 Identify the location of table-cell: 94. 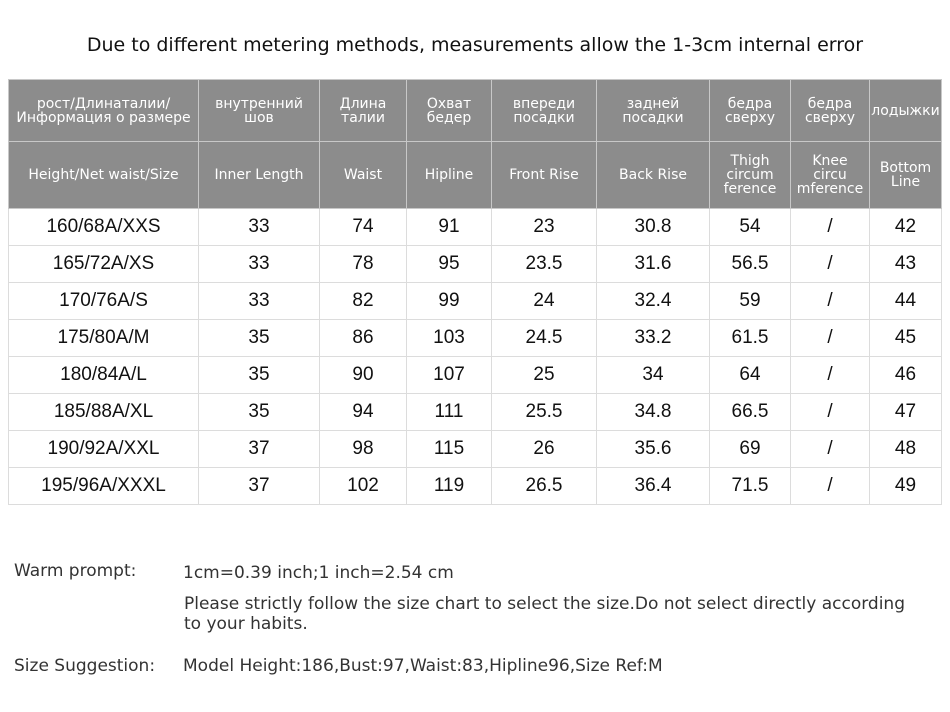
(363, 412).